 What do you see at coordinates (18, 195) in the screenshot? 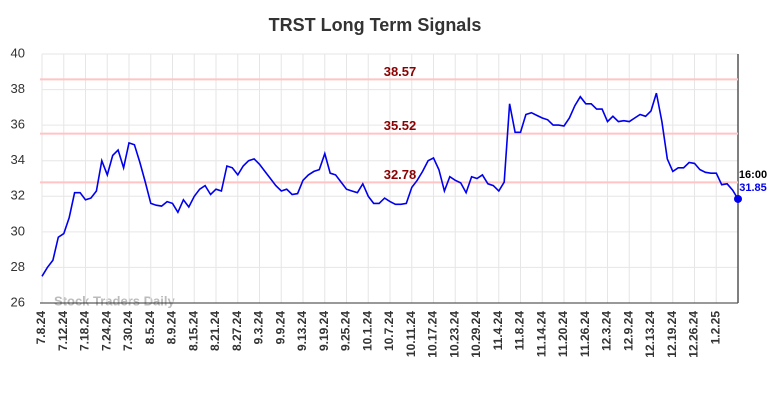
I see `y-tick-label: 32` at bounding box center [18, 195].